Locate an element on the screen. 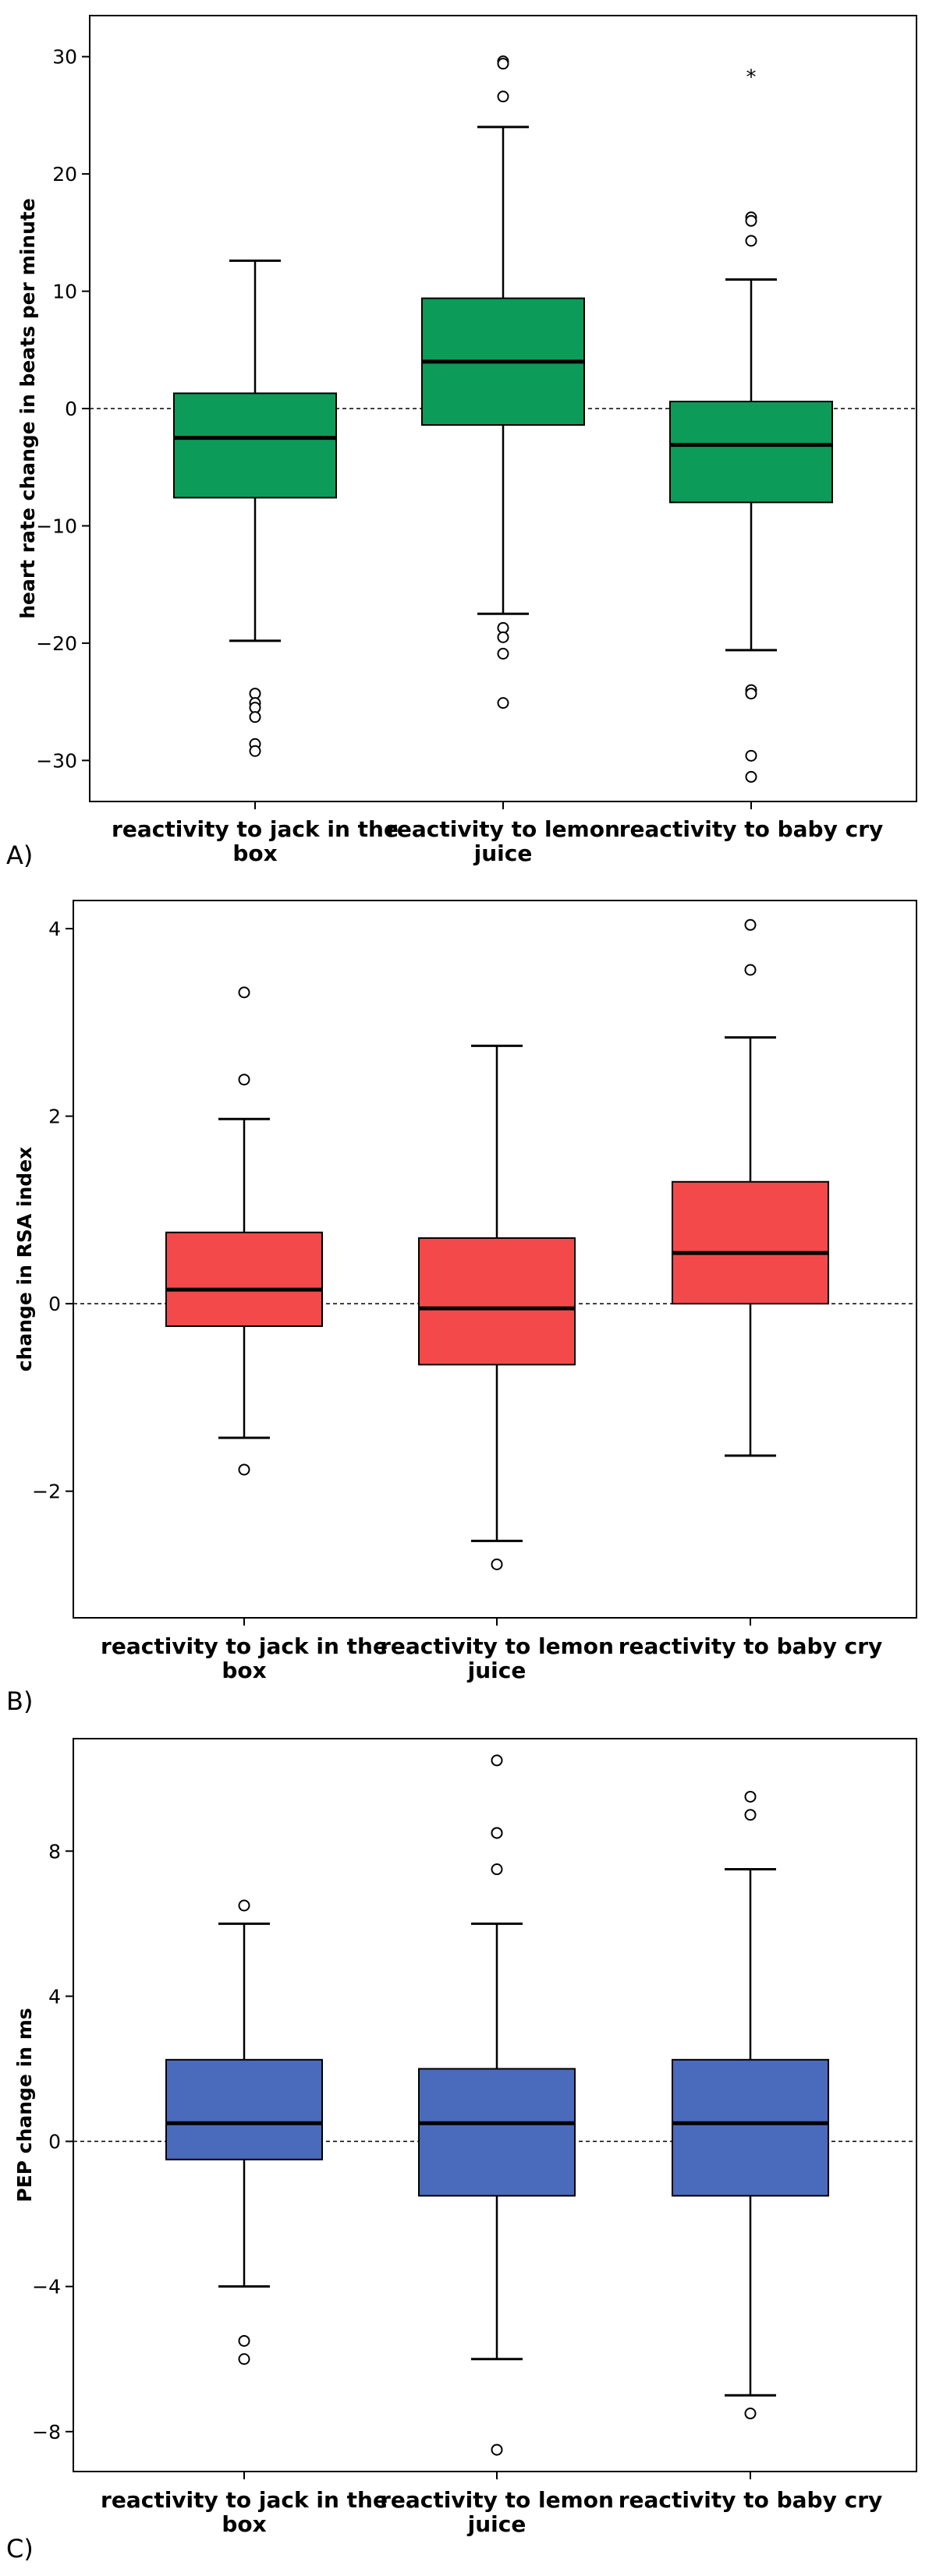 The image size is (936, 2576). panel-c-y-tick-label: −8 is located at coordinates (47, 2432).